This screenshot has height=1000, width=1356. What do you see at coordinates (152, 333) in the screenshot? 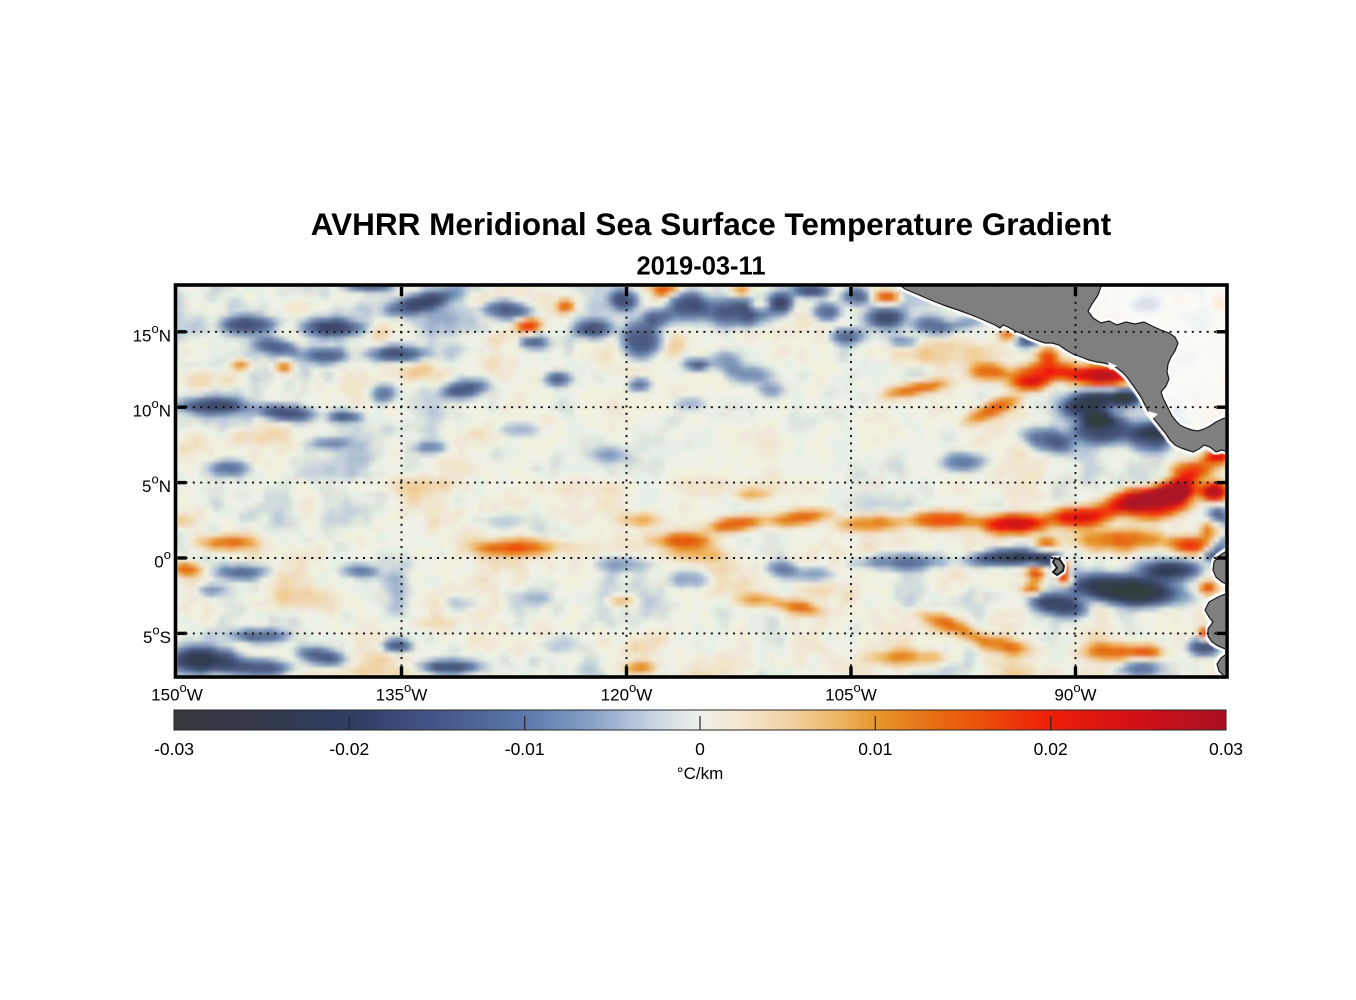
I see `svg-text: 15oN` at bounding box center [152, 333].